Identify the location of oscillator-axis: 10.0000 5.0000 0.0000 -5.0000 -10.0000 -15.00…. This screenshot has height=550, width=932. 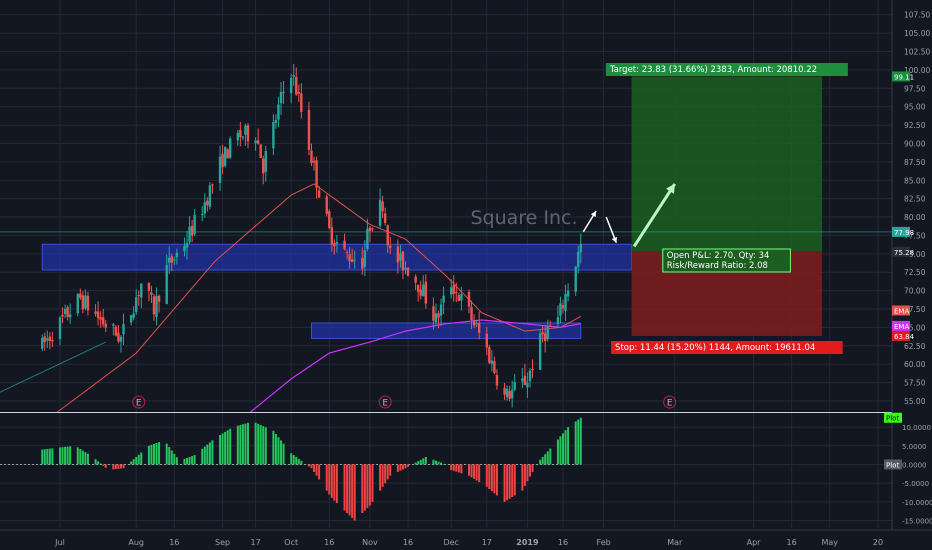
(917, 474).